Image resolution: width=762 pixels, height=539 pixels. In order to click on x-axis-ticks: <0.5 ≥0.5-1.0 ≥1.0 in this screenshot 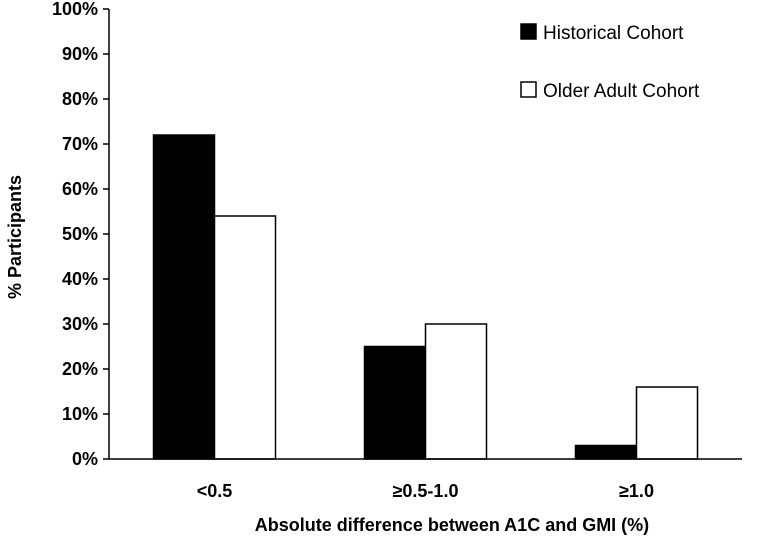, I will do `click(425, 491)`.